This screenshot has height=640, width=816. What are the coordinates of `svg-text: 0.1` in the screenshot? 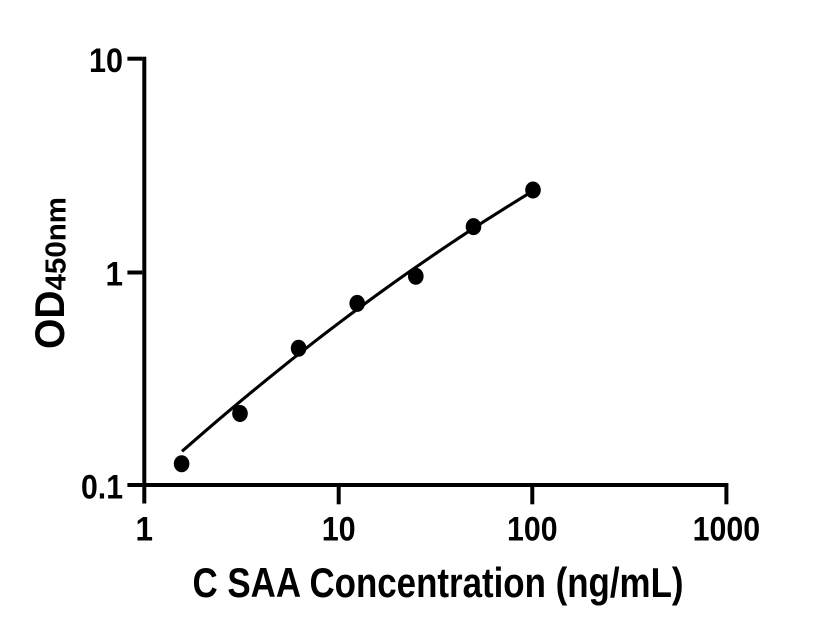 It's located at (102, 488).